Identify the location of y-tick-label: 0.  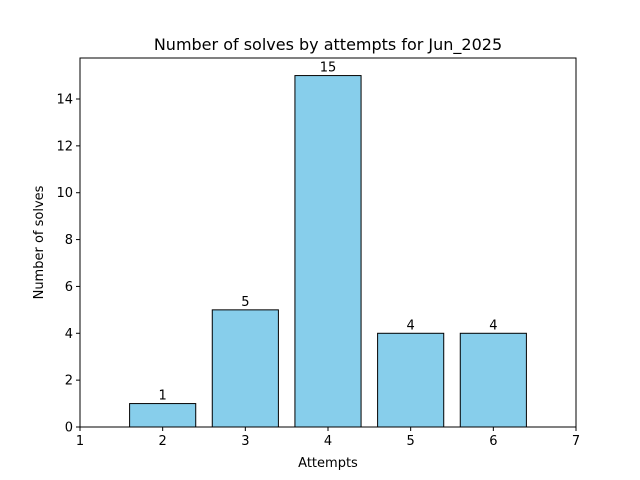
(69, 428).